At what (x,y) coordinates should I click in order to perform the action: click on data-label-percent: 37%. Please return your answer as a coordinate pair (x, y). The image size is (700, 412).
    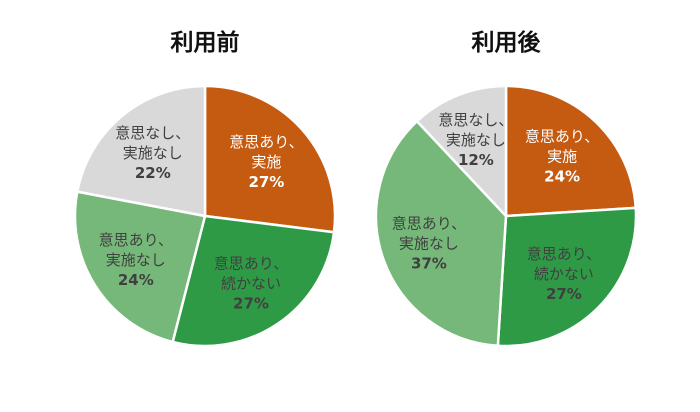
    Looking at the image, I should click on (429, 264).